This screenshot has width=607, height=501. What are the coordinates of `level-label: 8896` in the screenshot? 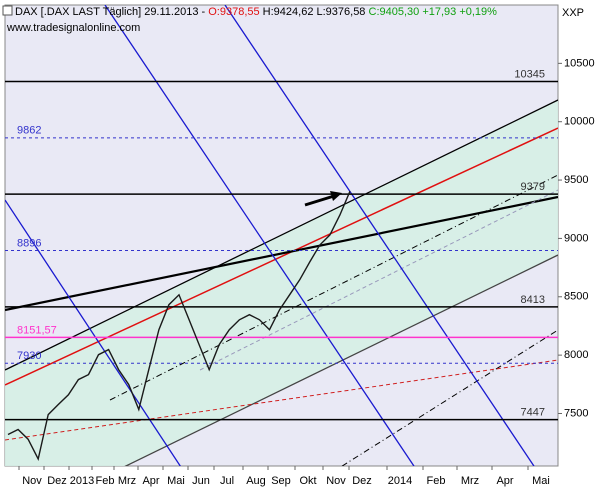 It's located at (29, 243).